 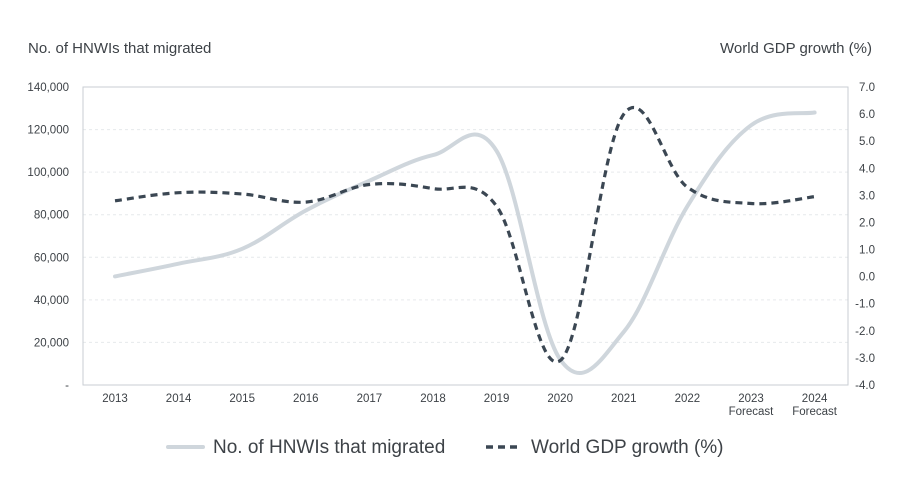 What do you see at coordinates (688, 399) in the screenshot?
I see `x-tick-label: 2022` at bounding box center [688, 399].